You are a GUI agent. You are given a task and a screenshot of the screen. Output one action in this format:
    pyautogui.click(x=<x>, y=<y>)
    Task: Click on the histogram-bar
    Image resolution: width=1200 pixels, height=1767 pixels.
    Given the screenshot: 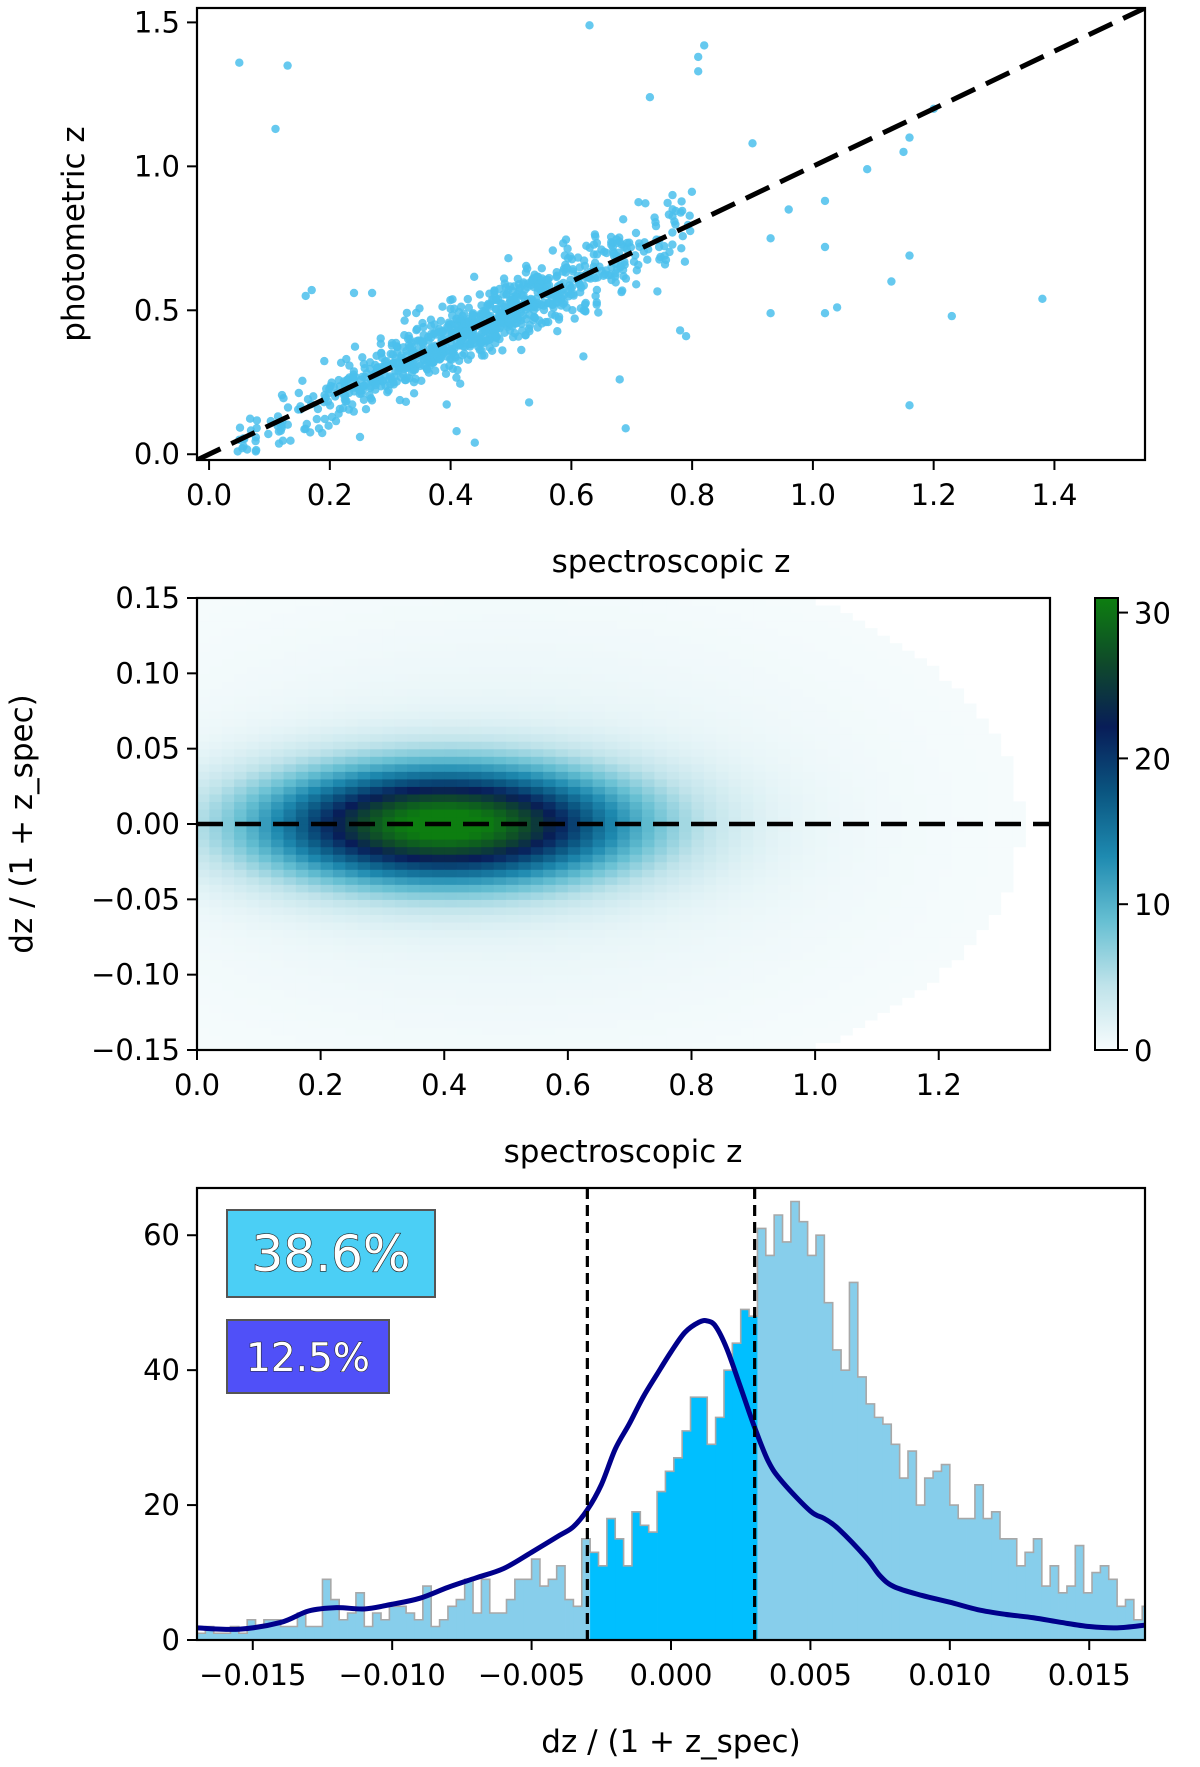 What is the action you would take?
    pyautogui.click(x=1171, y=1630)
    